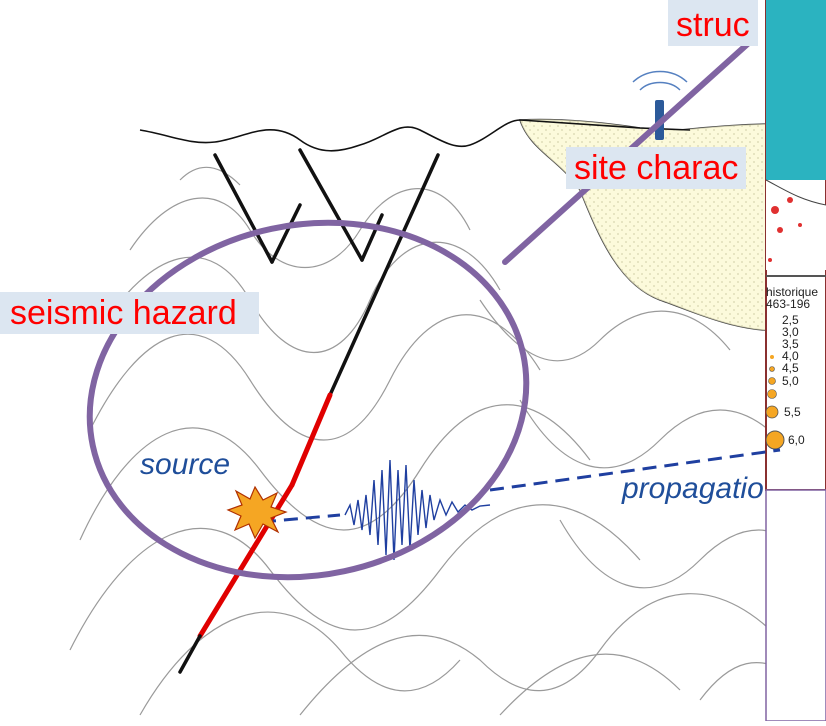 Image resolution: width=826 pixels, height=726 pixels. I want to click on seismicity-map-inset, so click(795, 361).